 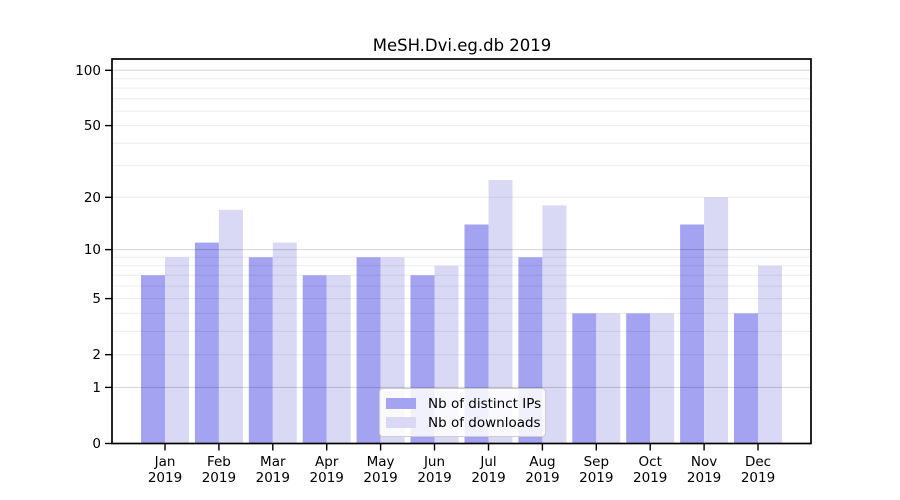 What do you see at coordinates (380, 478) in the screenshot?
I see `x-tick-label-year-may: 2019` at bounding box center [380, 478].